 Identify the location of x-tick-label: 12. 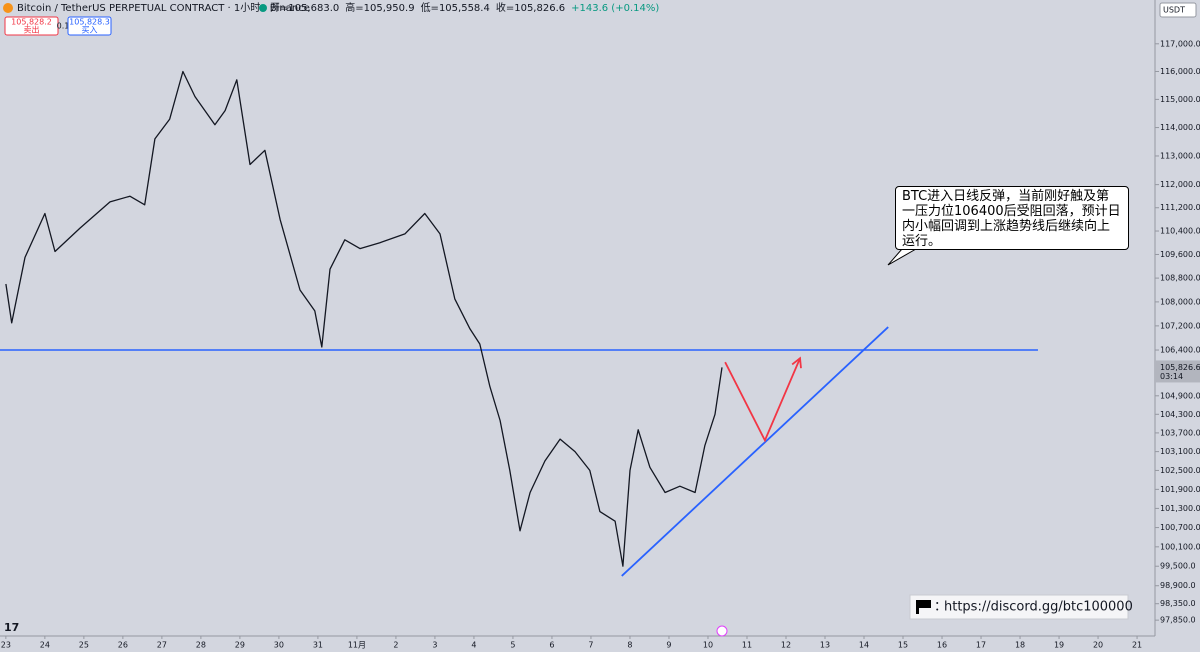
(786, 645).